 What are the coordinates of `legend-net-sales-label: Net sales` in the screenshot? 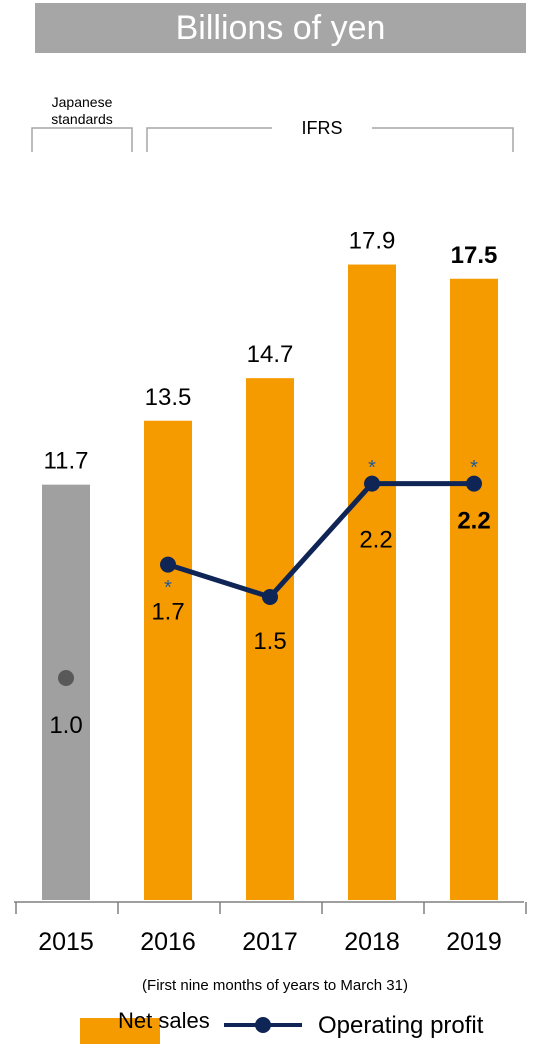 It's located at (164, 1020).